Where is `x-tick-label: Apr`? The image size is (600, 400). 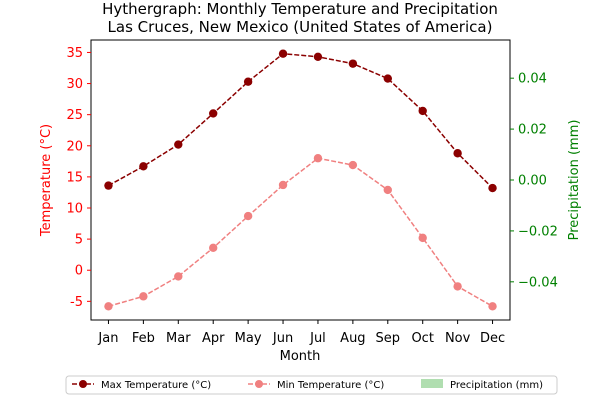
x-tick-label: Apr is located at coordinates (213, 338).